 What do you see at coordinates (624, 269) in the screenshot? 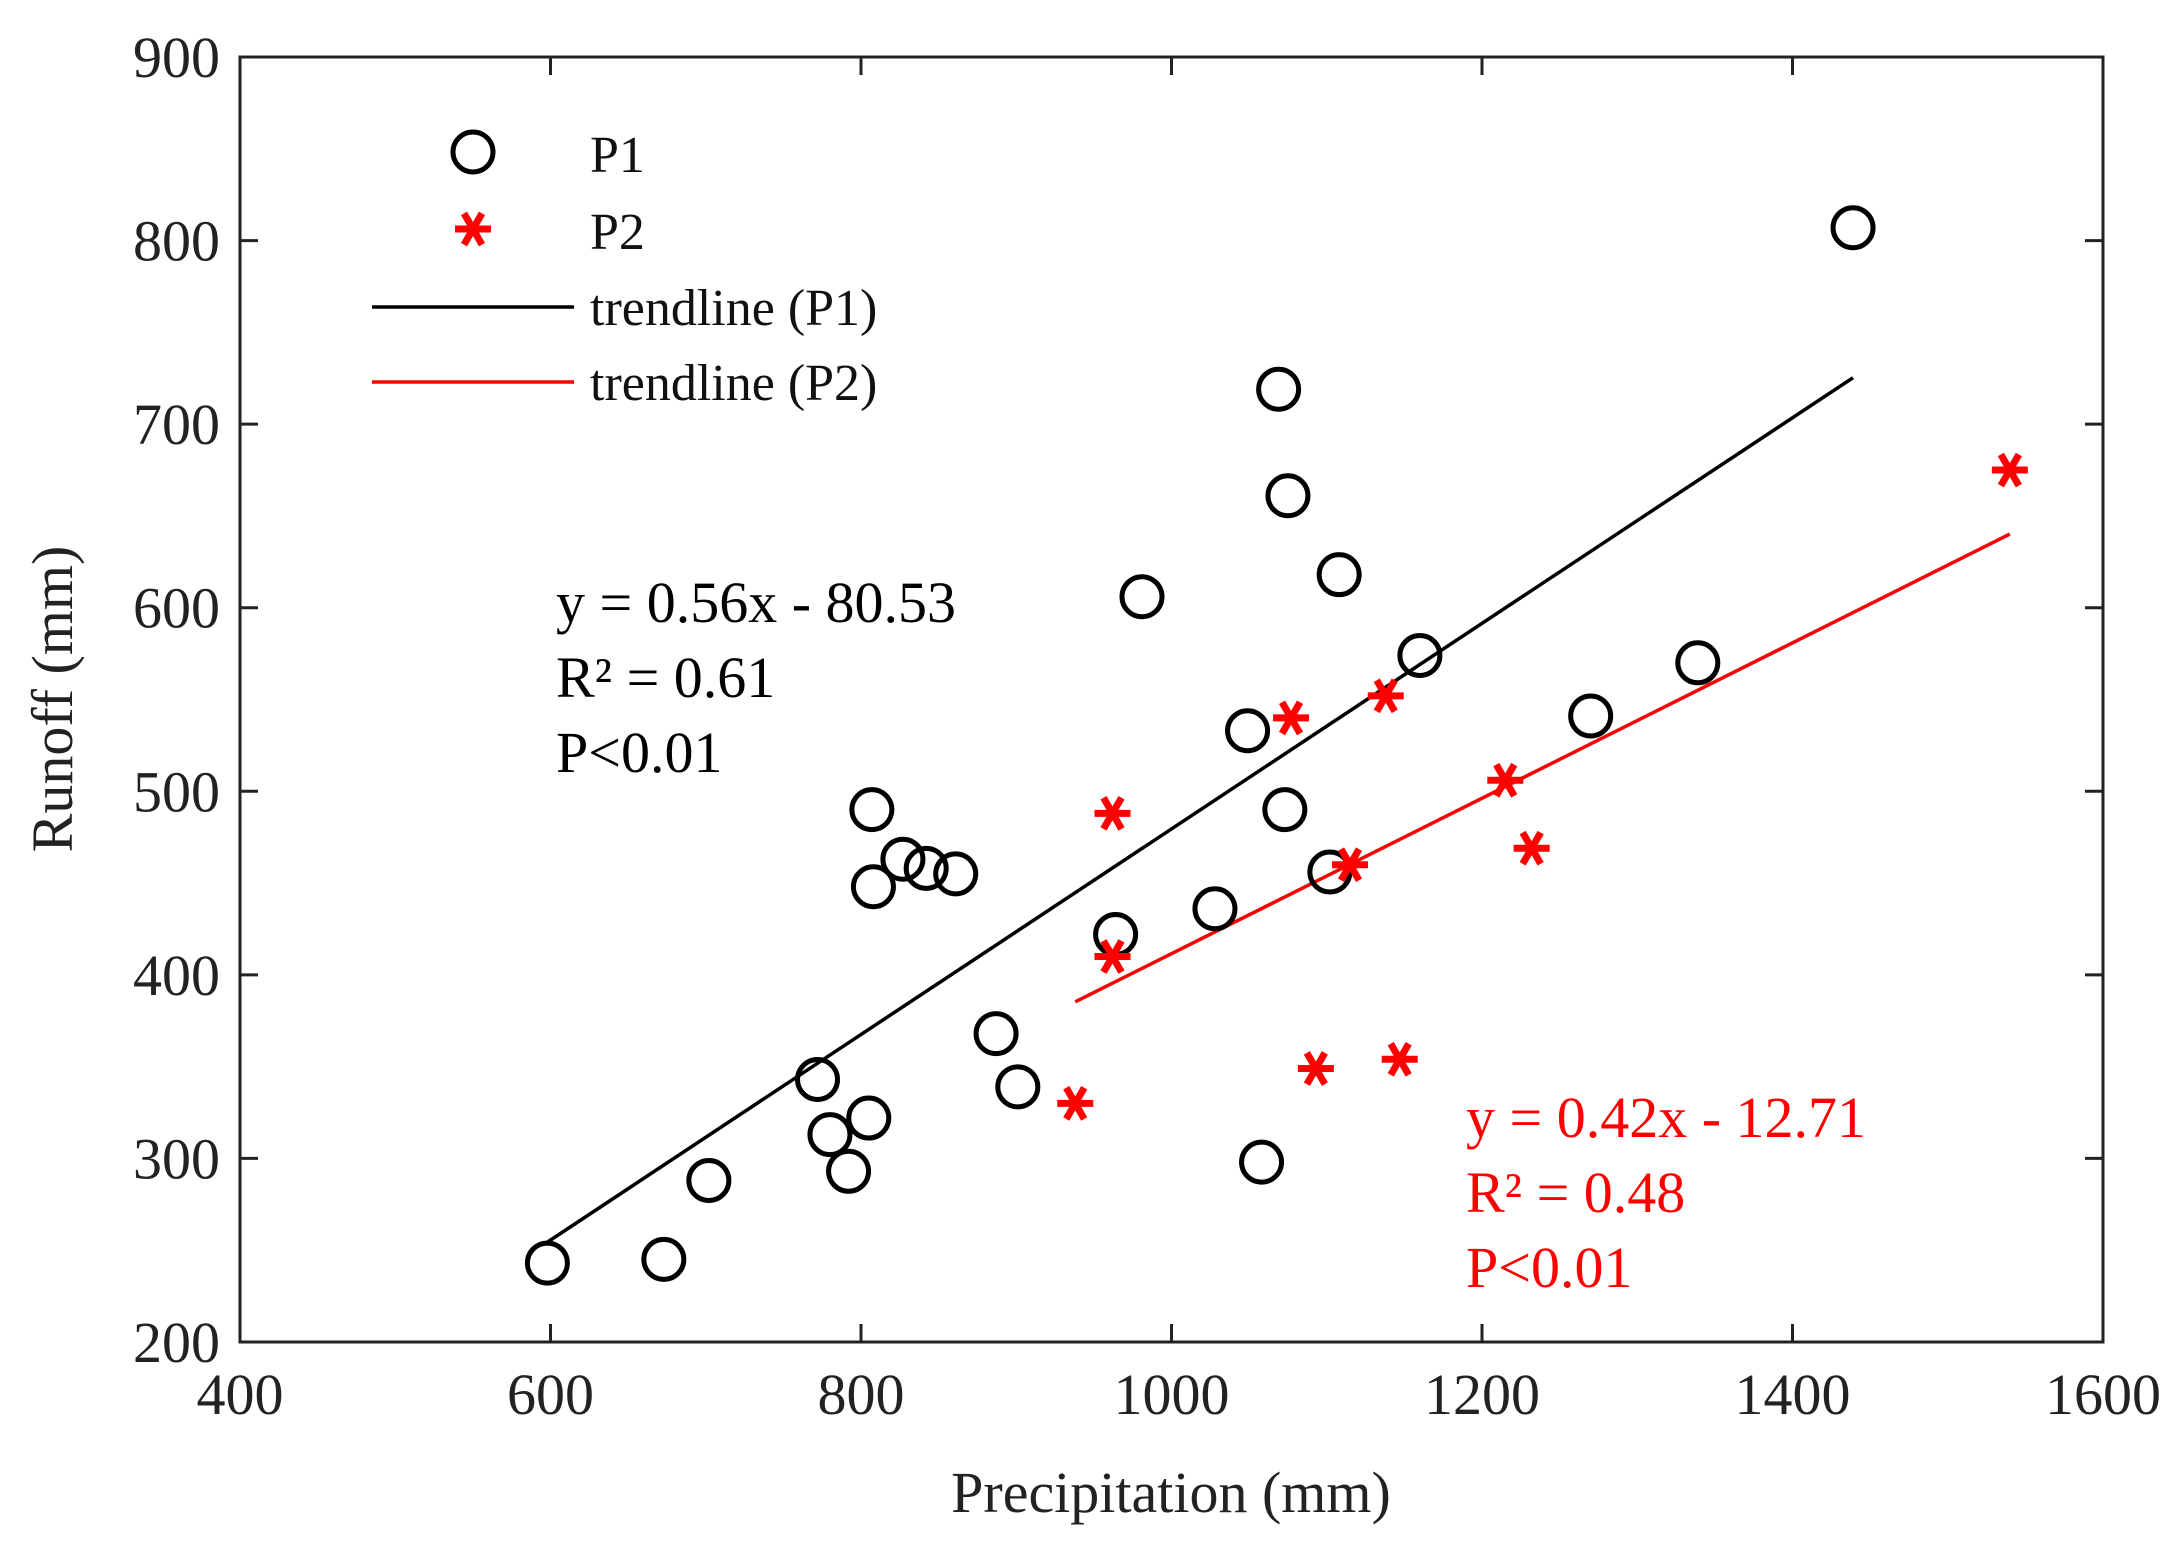
I see `legend: P1 P2 trendline (P1) trendline (P2)` at bounding box center [624, 269].